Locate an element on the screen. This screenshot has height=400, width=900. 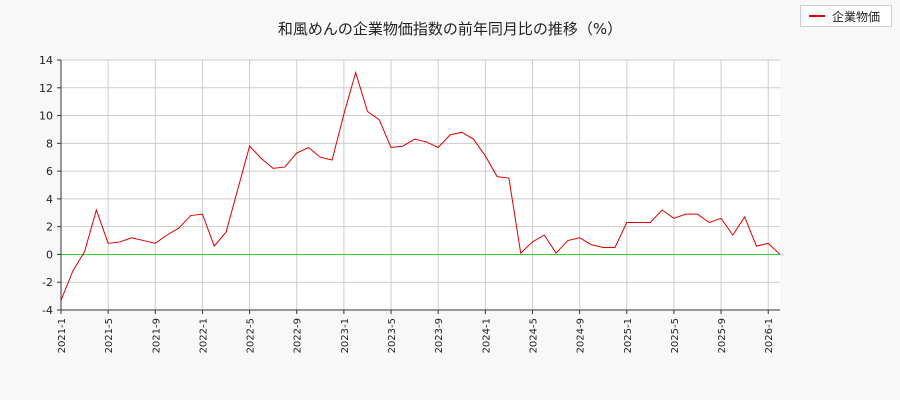
y-tick-label: 4 is located at coordinates (49, 199).